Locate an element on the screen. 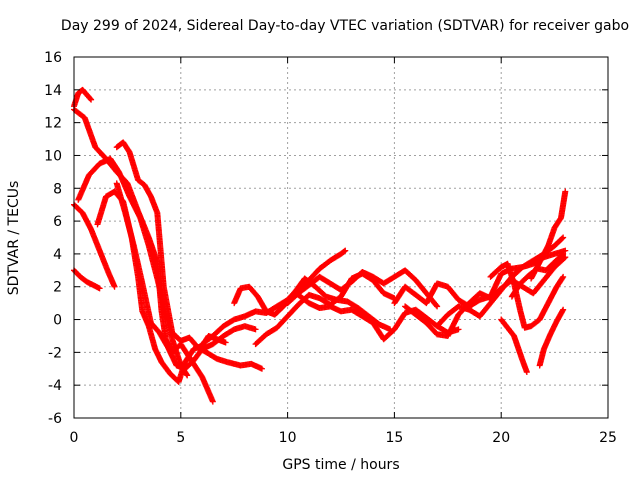  x-tick-label: 20 is located at coordinates (501, 438).